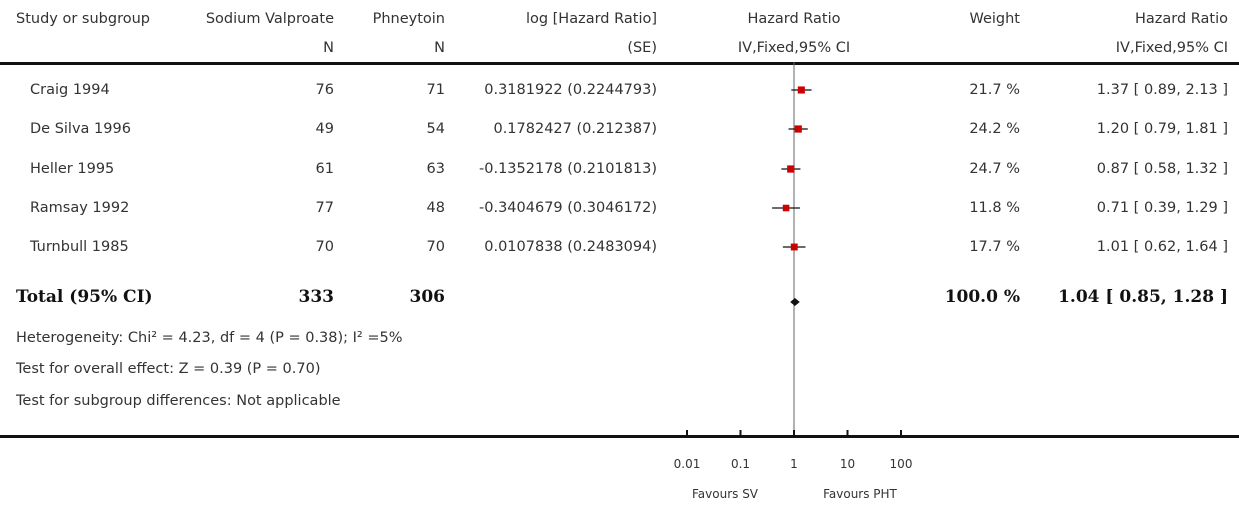  What do you see at coordinates (1162, 129) in the screenshot?
I see `study-hr-ci: 1.20 [ 0.79, 1.81 ]` at bounding box center [1162, 129].